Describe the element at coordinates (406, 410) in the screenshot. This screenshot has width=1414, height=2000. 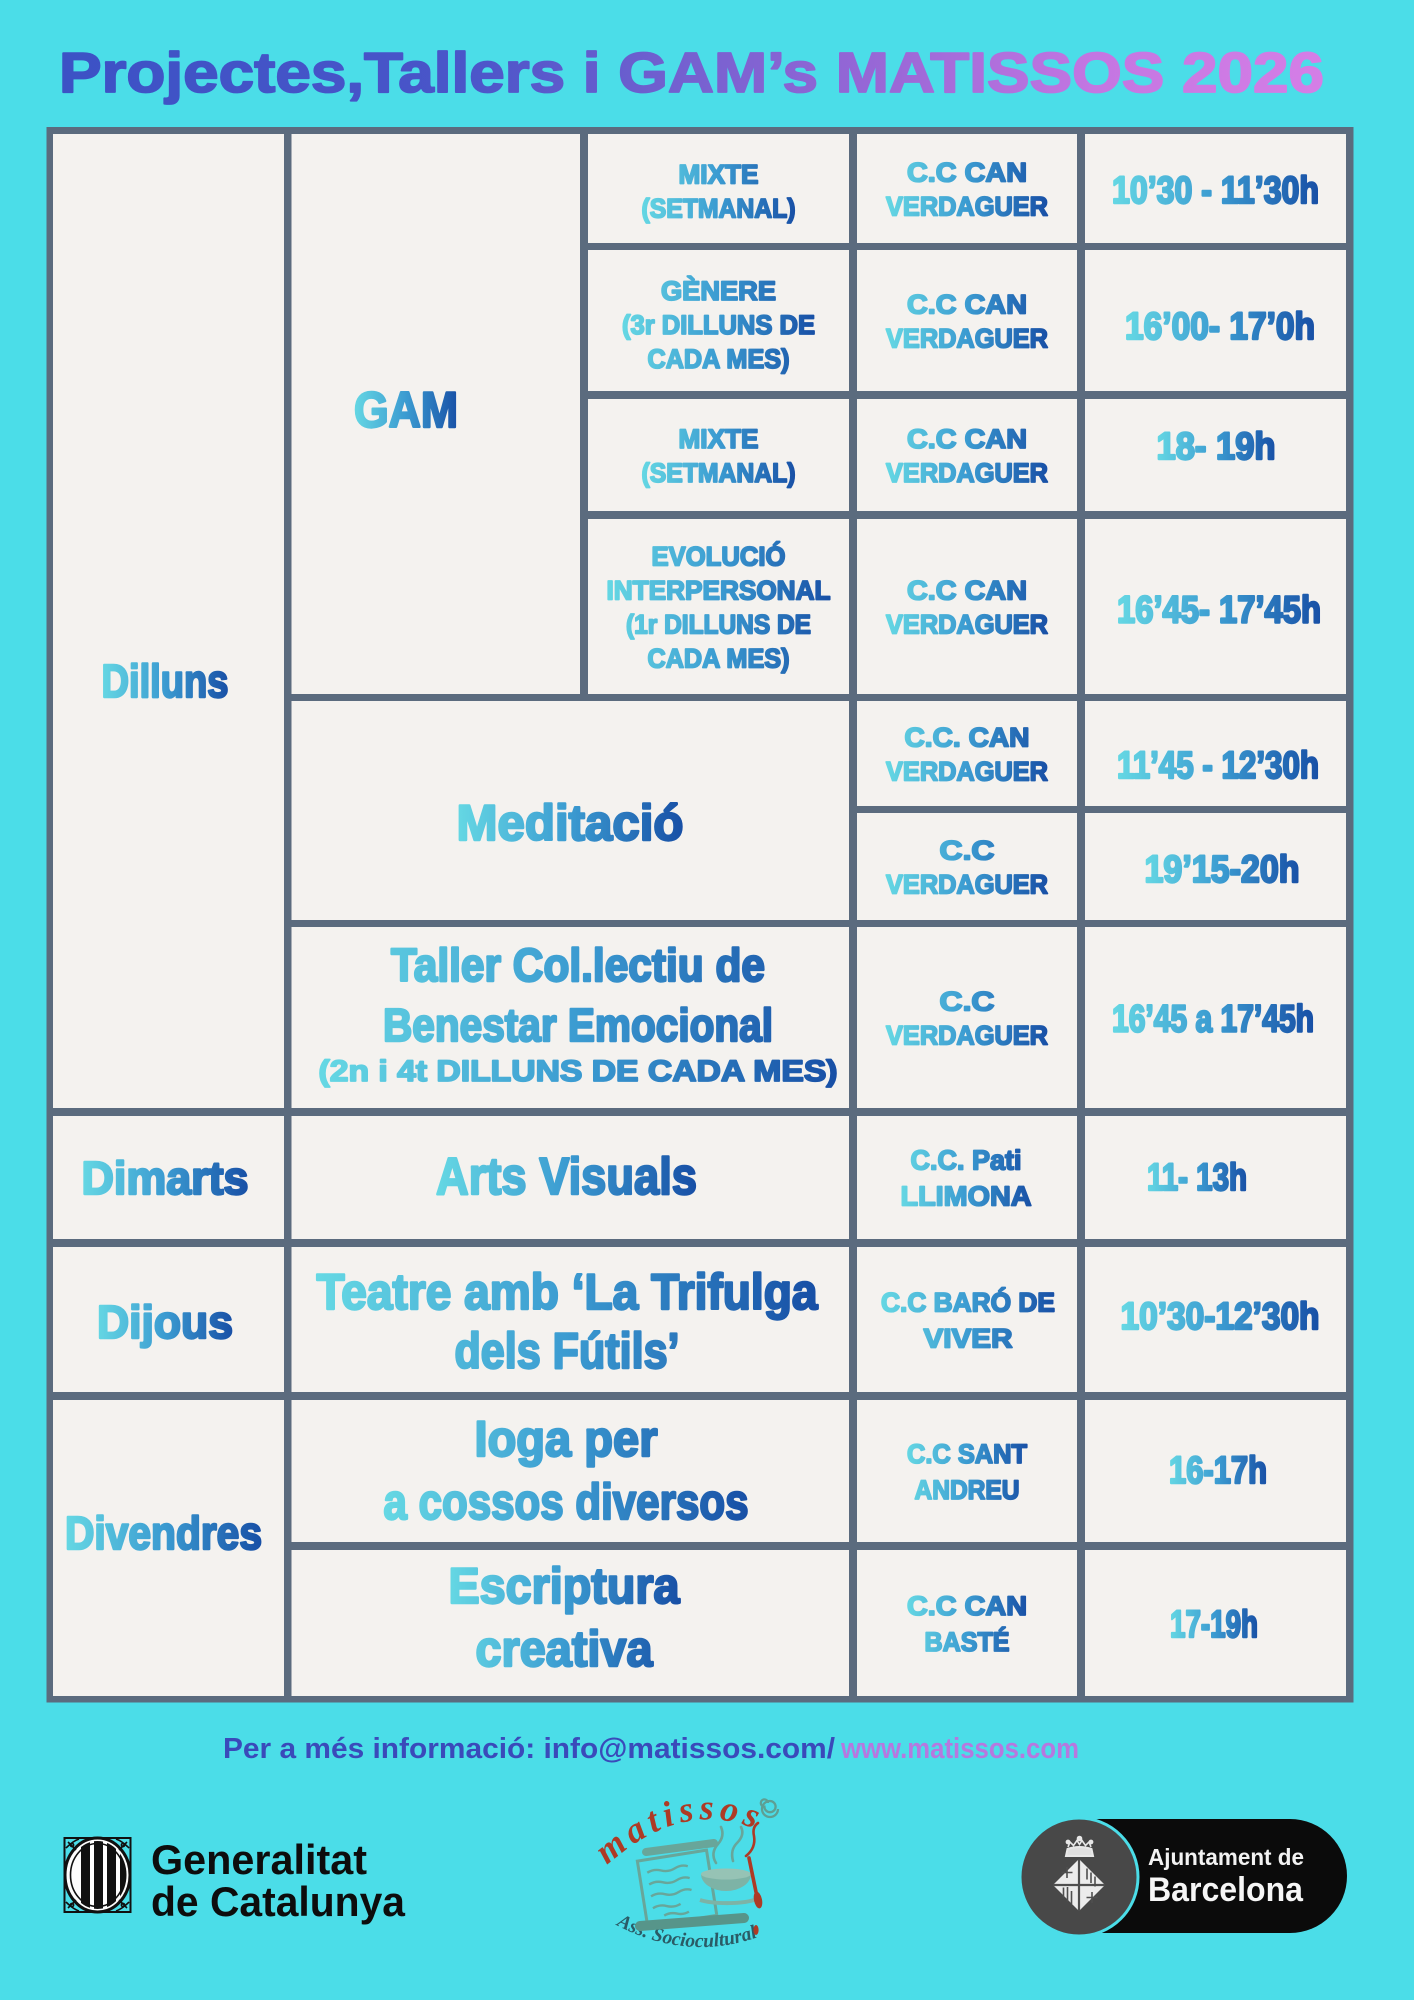
I see `svg-text: GAM` at that location.